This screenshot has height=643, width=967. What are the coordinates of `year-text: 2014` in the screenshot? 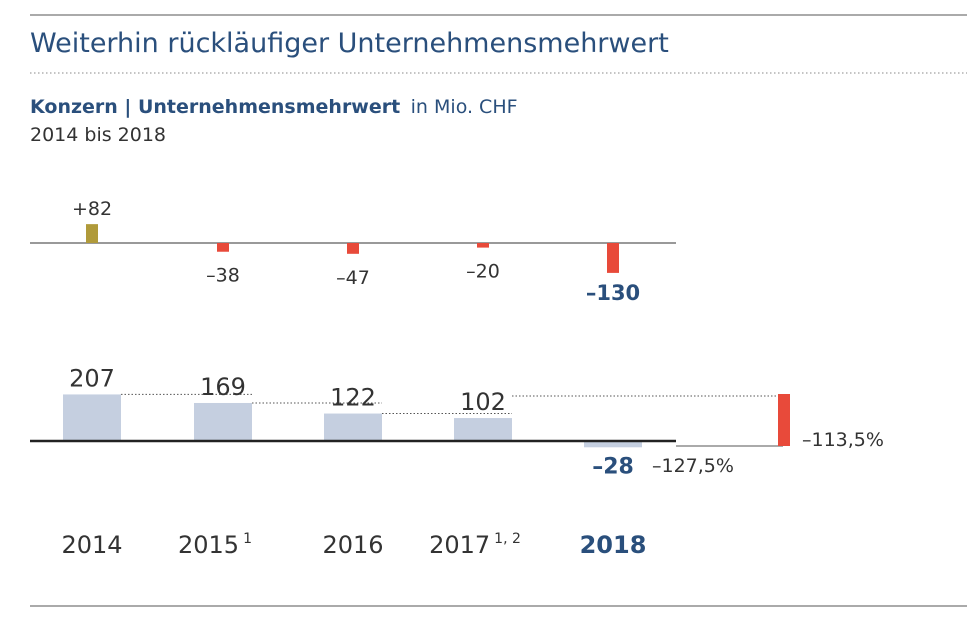 It's located at (91, 545).